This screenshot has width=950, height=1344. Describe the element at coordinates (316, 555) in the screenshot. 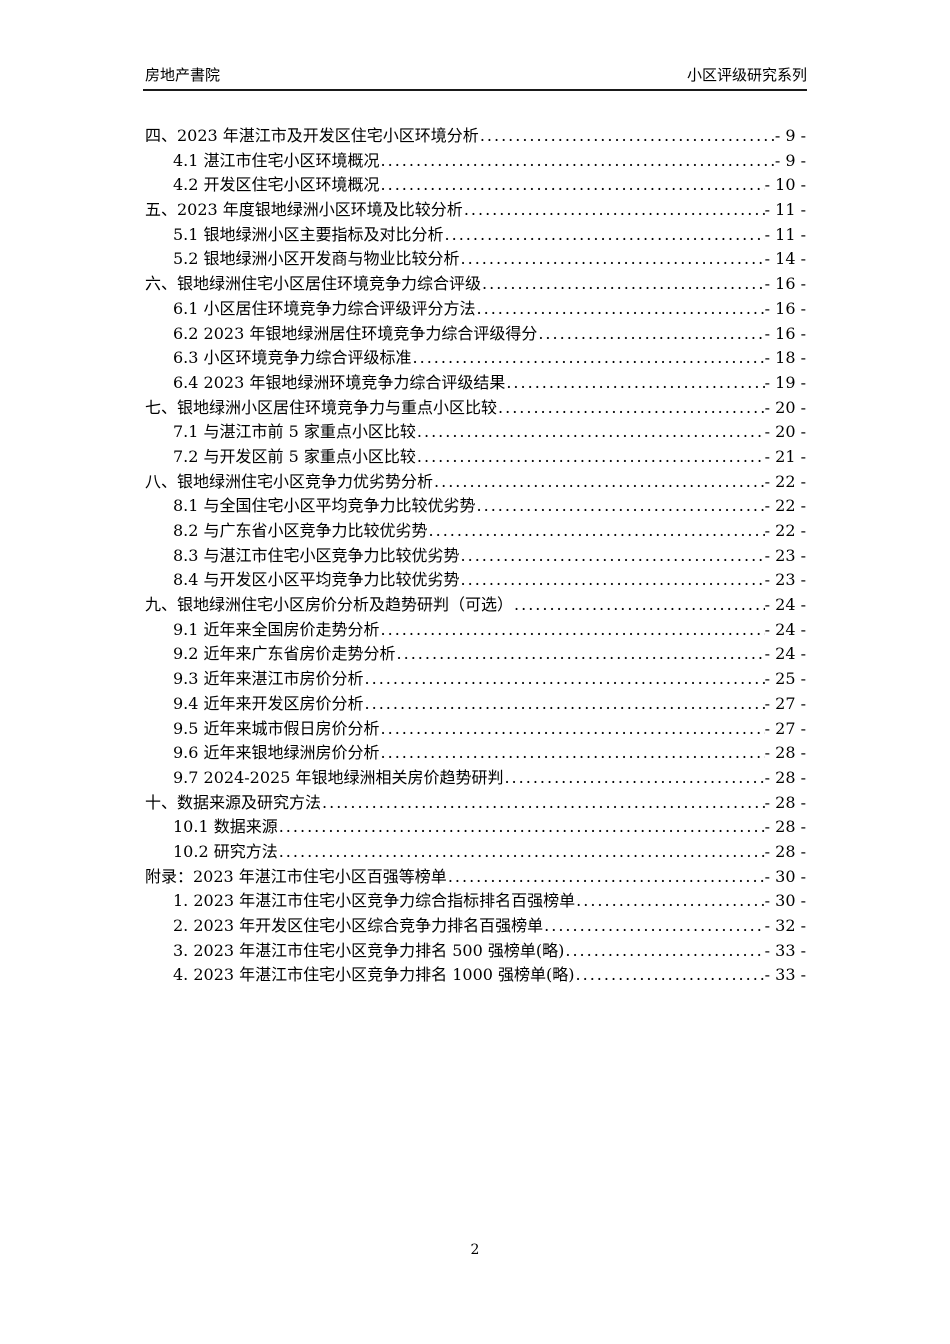

I see `toc-entry-title: 8.3 与湛江市住宅小区竞争力比较优劣势` at that location.